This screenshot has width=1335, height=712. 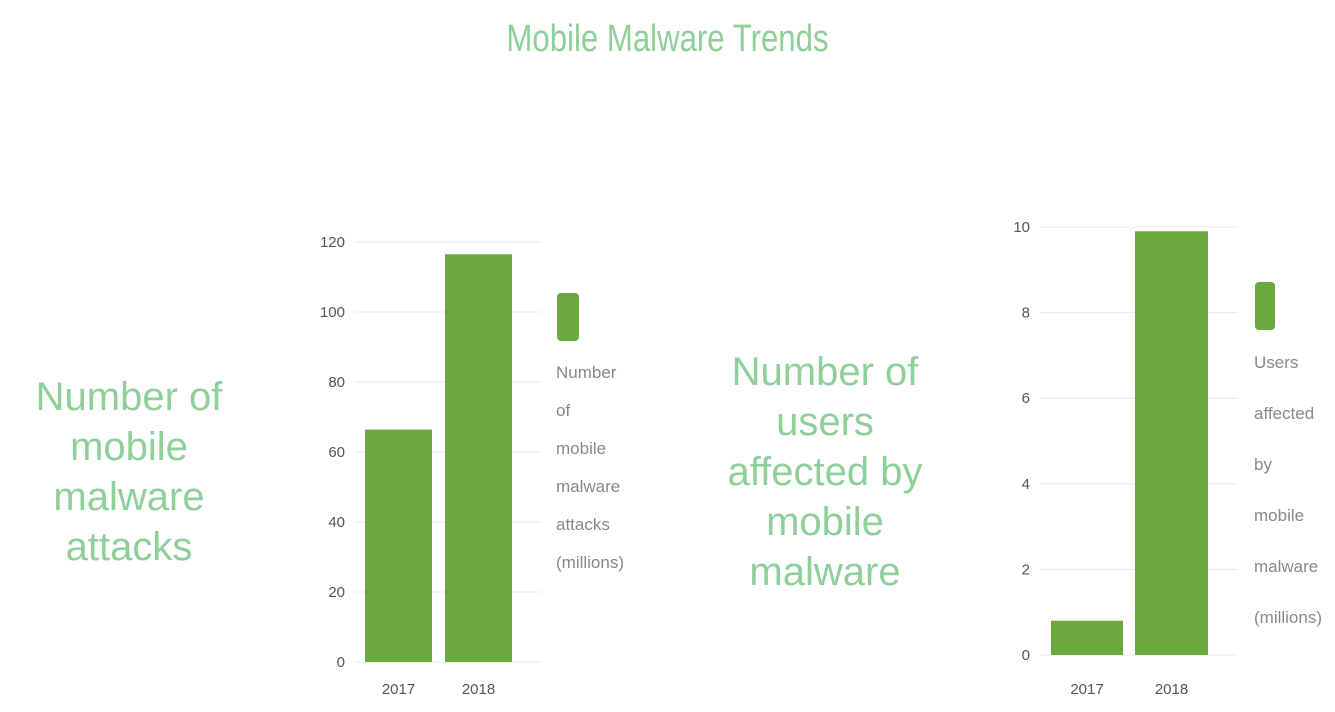 I want to click on chart1-legend-text: attacks, so click(x=583, y=524).